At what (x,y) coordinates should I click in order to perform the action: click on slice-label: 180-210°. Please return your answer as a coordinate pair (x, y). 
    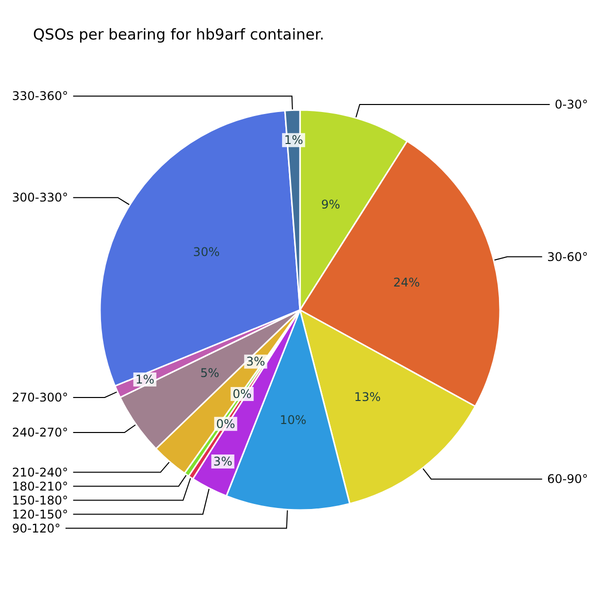
    Looking at the image, I should click on (40, 486).